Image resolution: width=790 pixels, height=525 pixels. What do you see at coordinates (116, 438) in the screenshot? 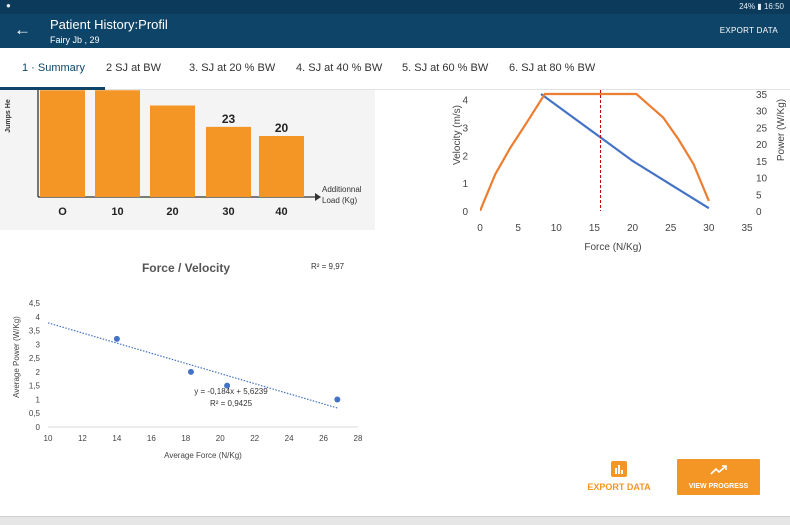
I see `scatter-x-tick: 14` at bounding box center [116, 438].